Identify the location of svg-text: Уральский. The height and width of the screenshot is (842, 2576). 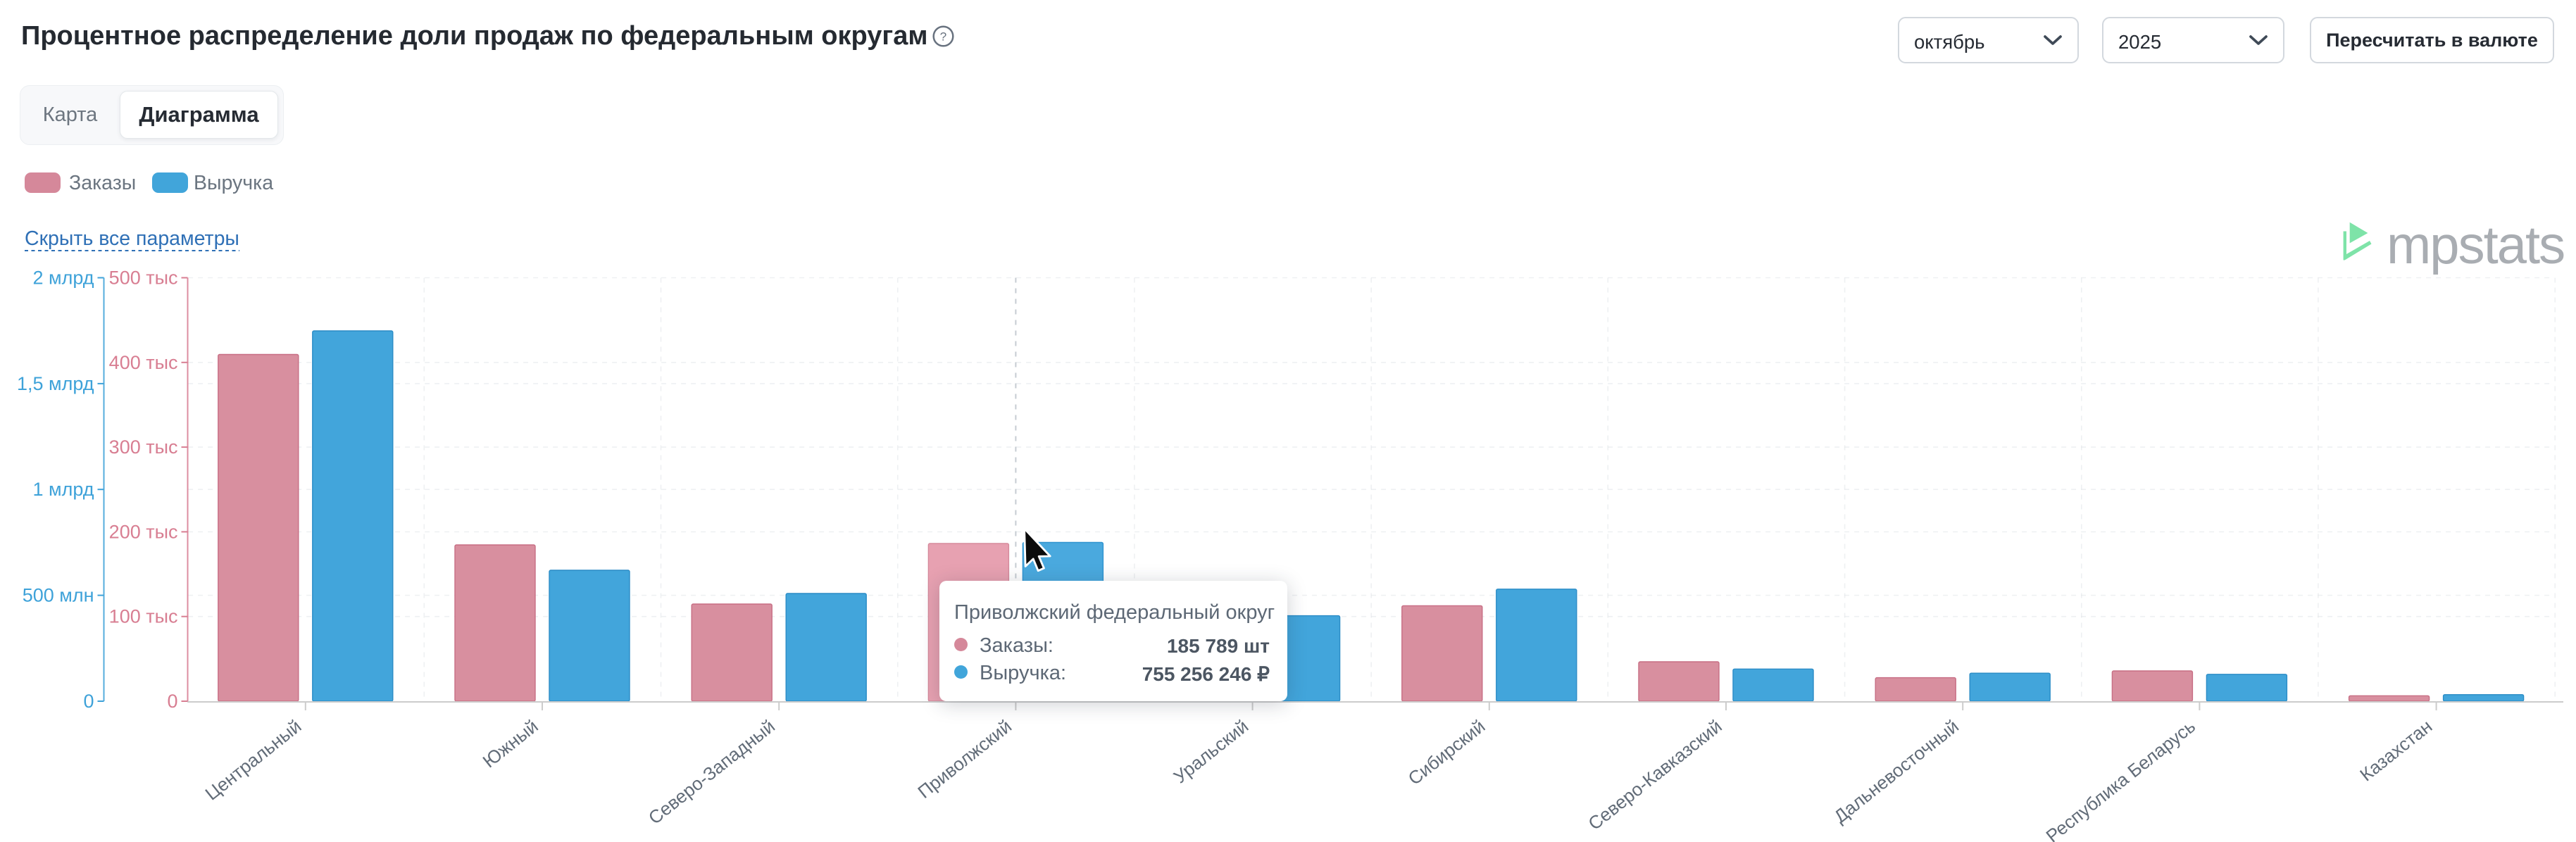
(1211, 751).